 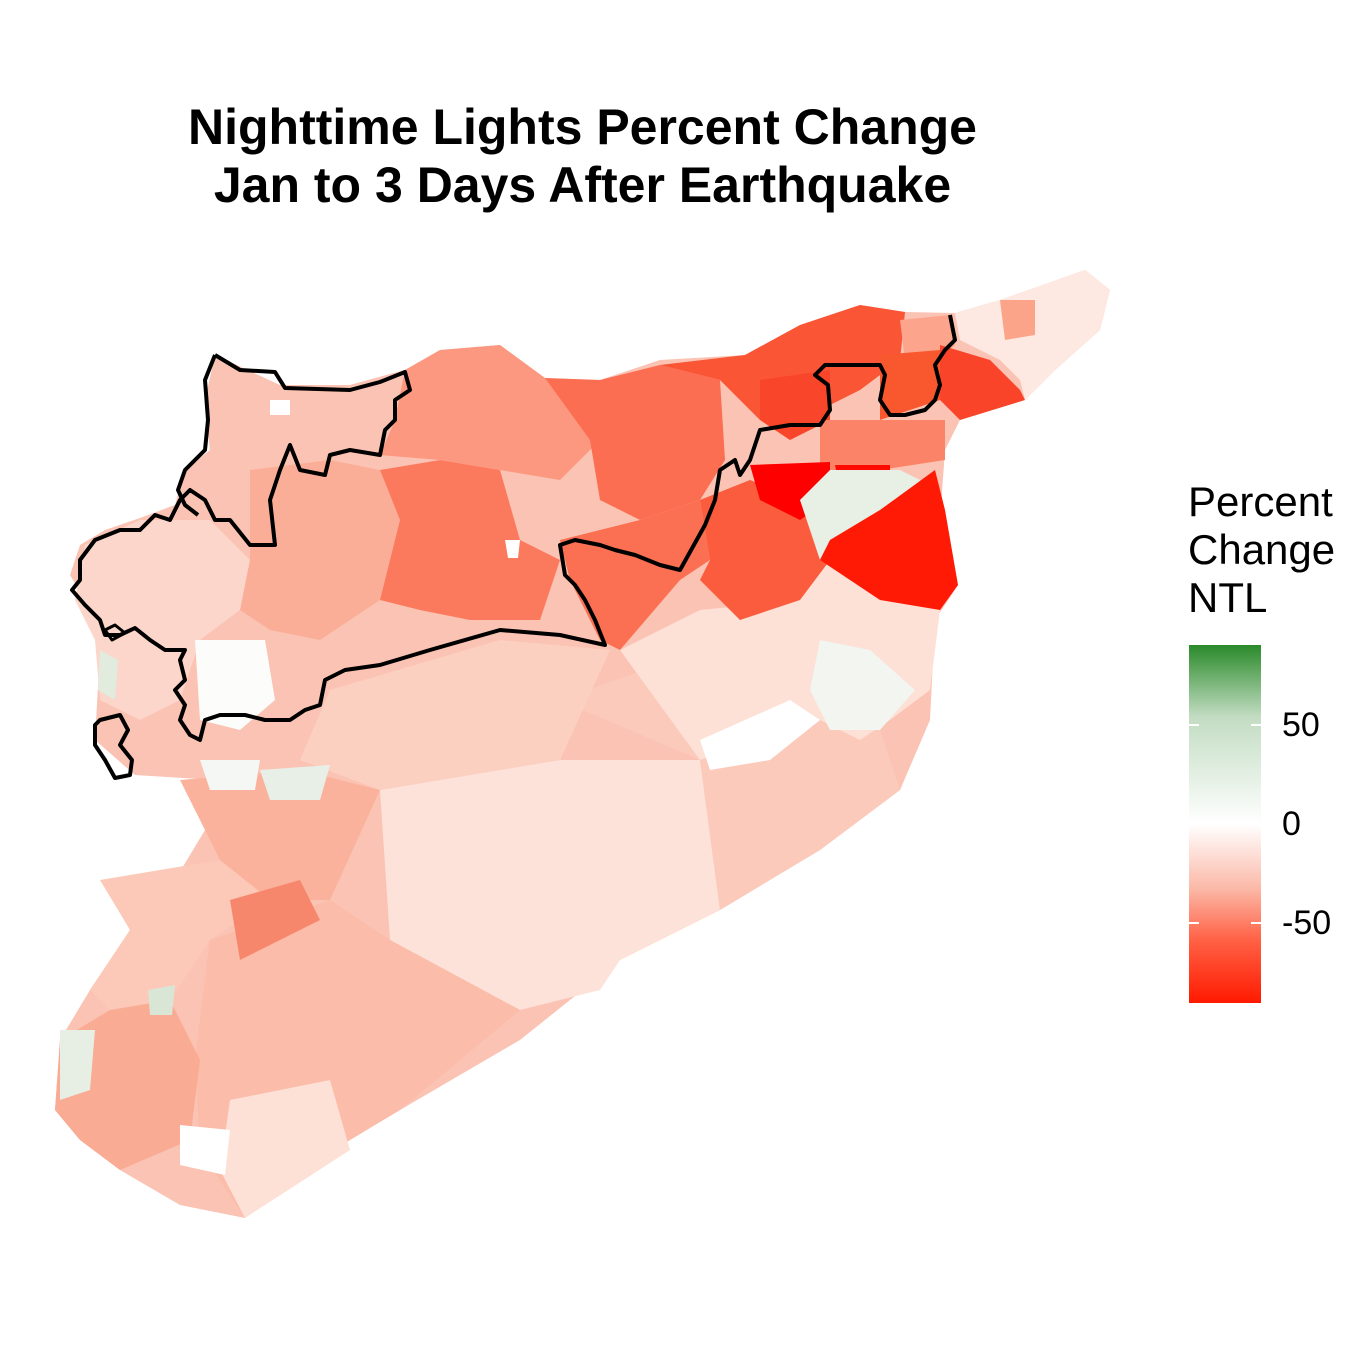 What do you see at coordinates (113, 746) in the screenshot?
I see `coastal-outline` at bounding box center [113, 746].